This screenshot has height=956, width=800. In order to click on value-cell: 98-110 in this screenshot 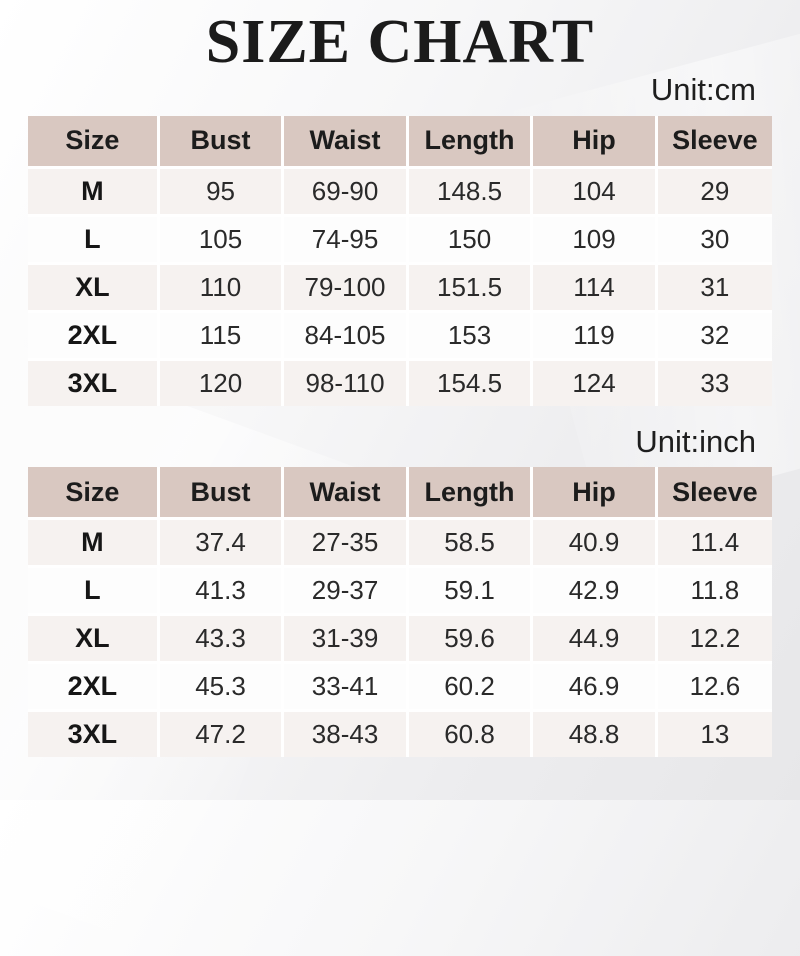, I will do `click(345, 383)`.